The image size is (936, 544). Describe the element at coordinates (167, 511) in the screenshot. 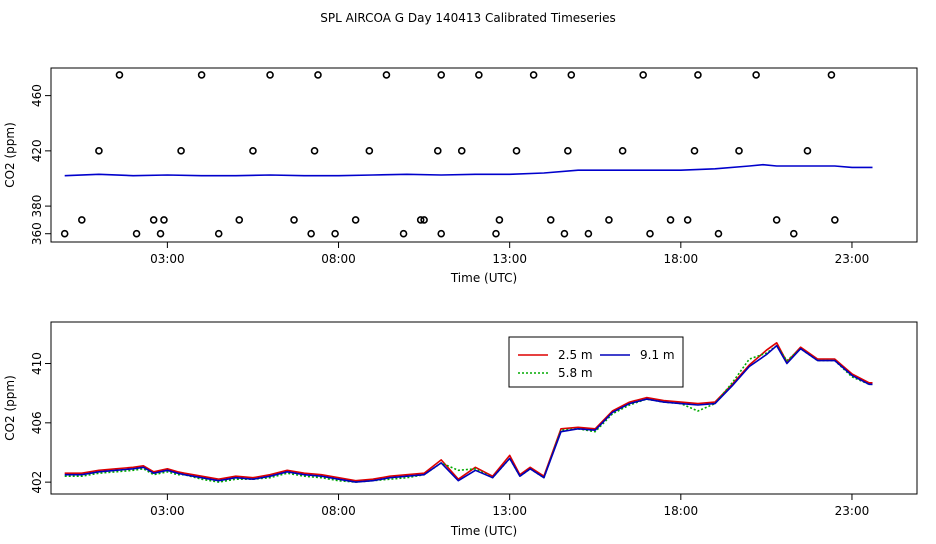

I see `bottom-x-tick-label: 03:00` at that location.